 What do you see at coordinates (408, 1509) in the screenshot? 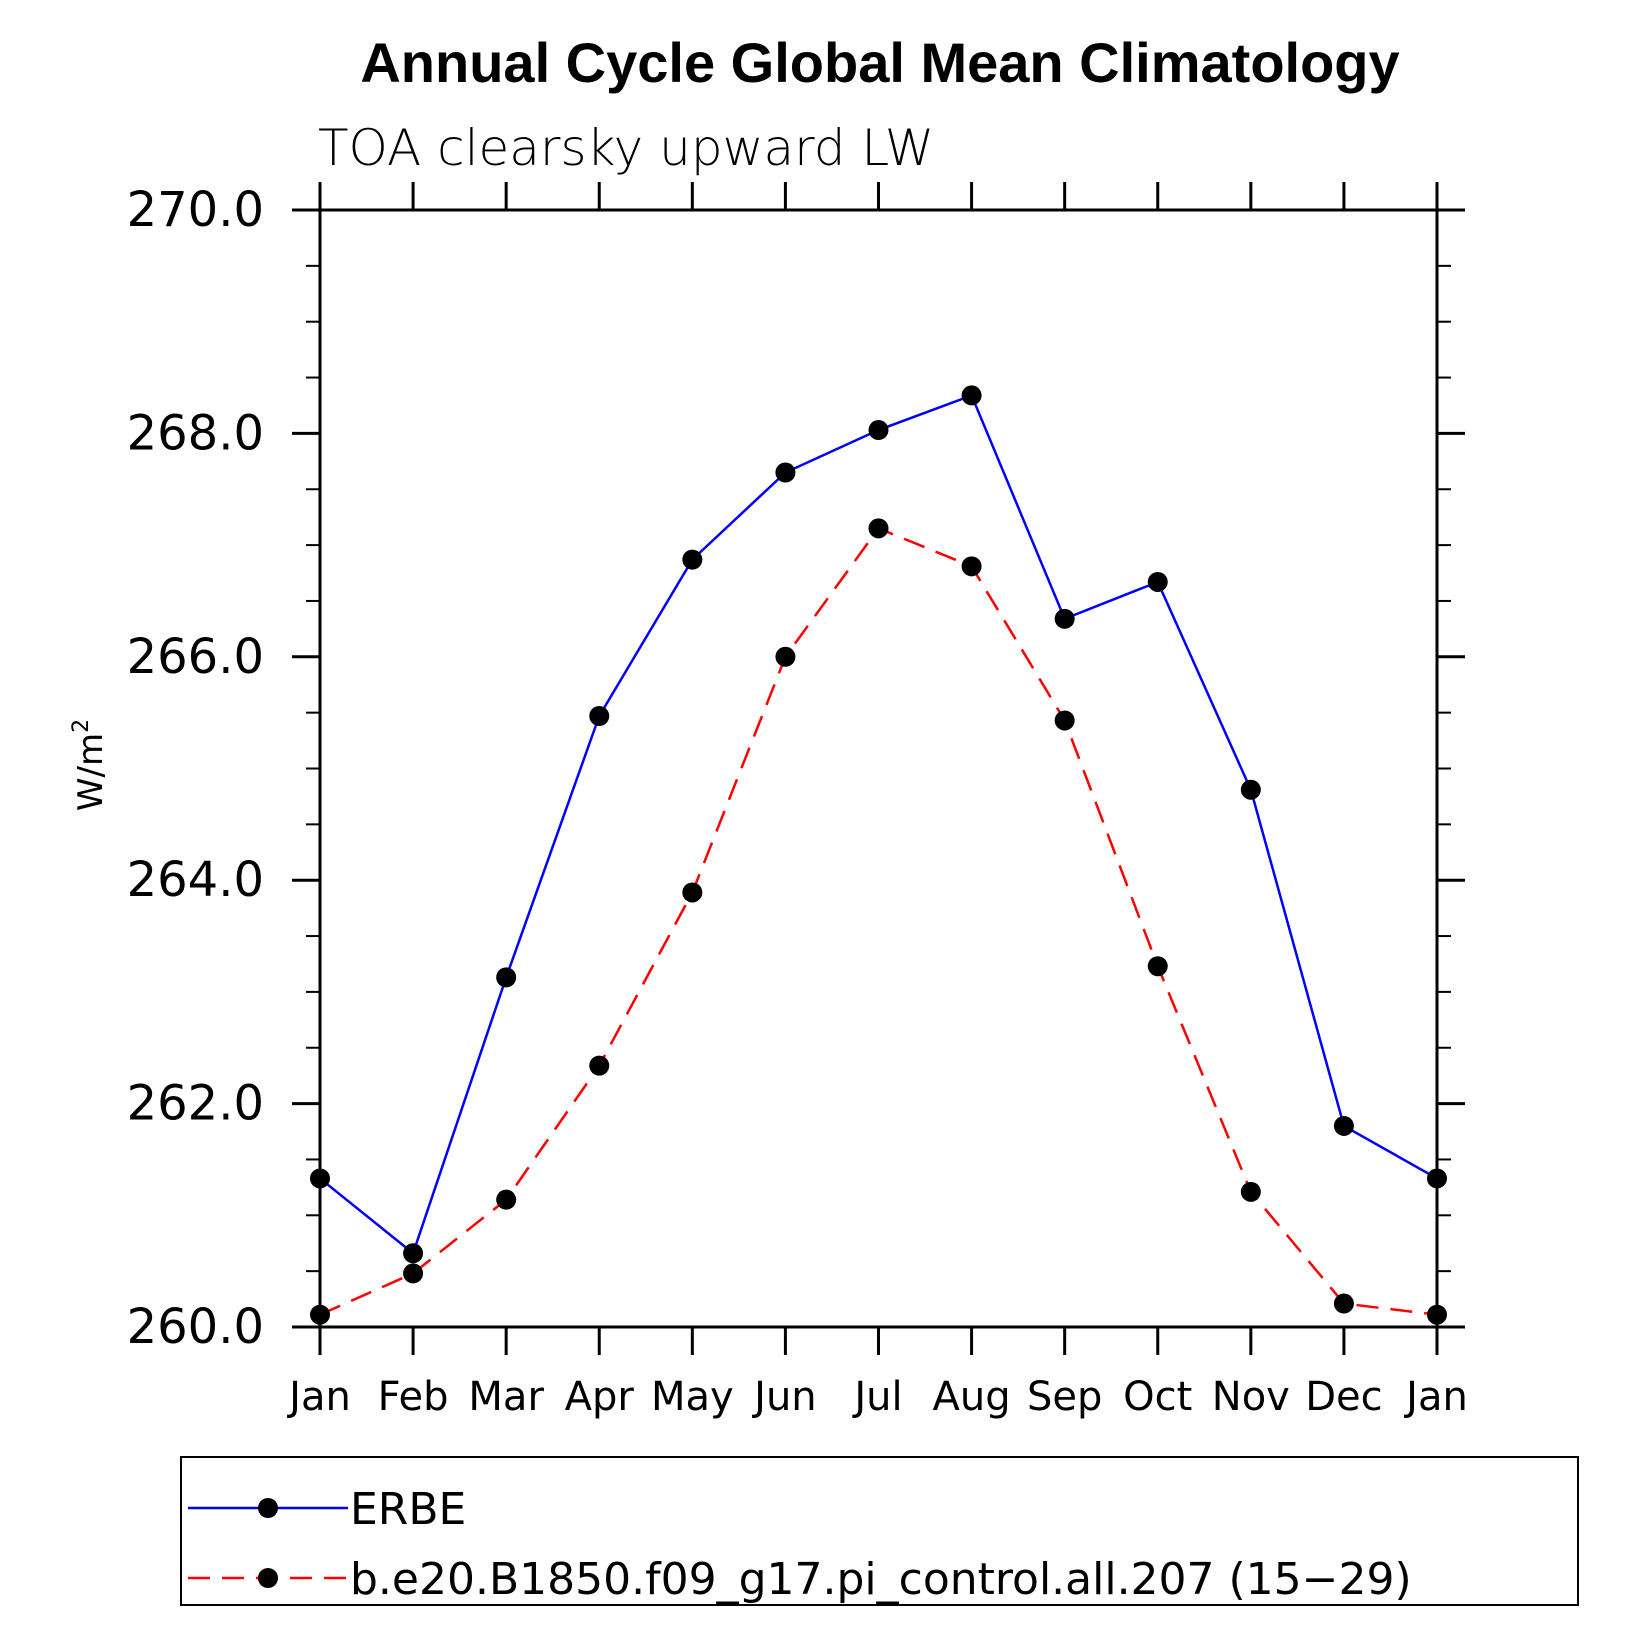
I see `legend-label: ERBE` at bounding box center [408, 1509].